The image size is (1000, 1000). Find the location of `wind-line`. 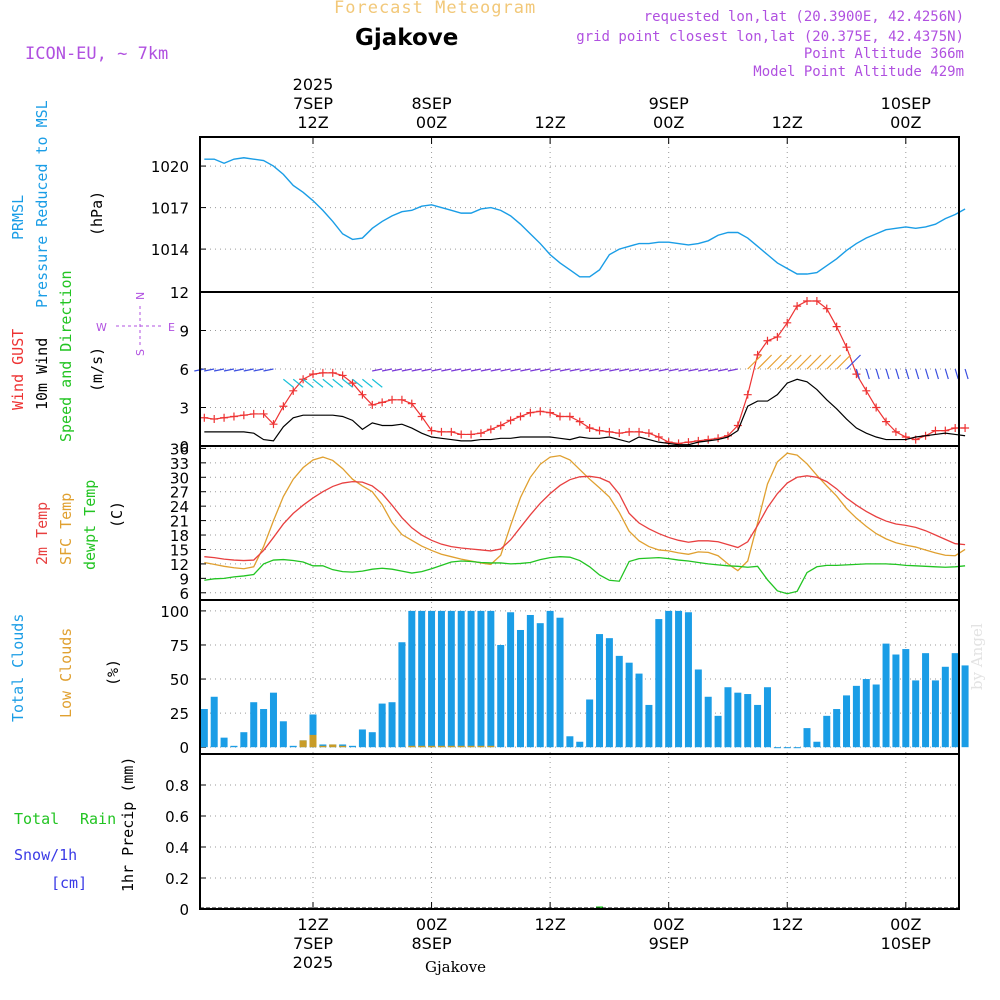

wind-line is located at coordinates (585, 412).